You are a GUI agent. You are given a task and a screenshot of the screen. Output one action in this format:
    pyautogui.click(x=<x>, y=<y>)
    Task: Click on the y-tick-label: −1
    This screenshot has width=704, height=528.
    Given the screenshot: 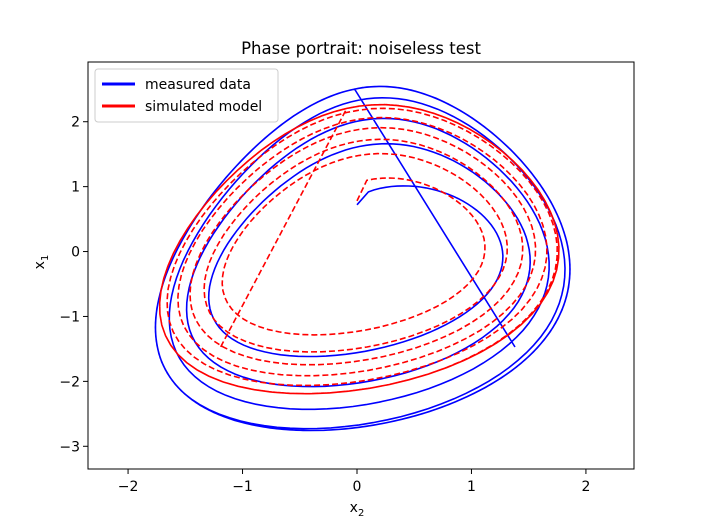 What is the action you would take?
    pyautogui.click(x=69, y=317)
    